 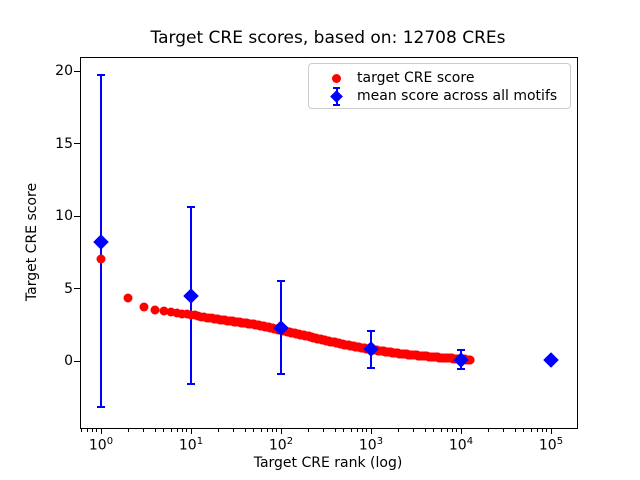 I want to click on x-axis-tick-label: 10³, so click(x=371, y=445).